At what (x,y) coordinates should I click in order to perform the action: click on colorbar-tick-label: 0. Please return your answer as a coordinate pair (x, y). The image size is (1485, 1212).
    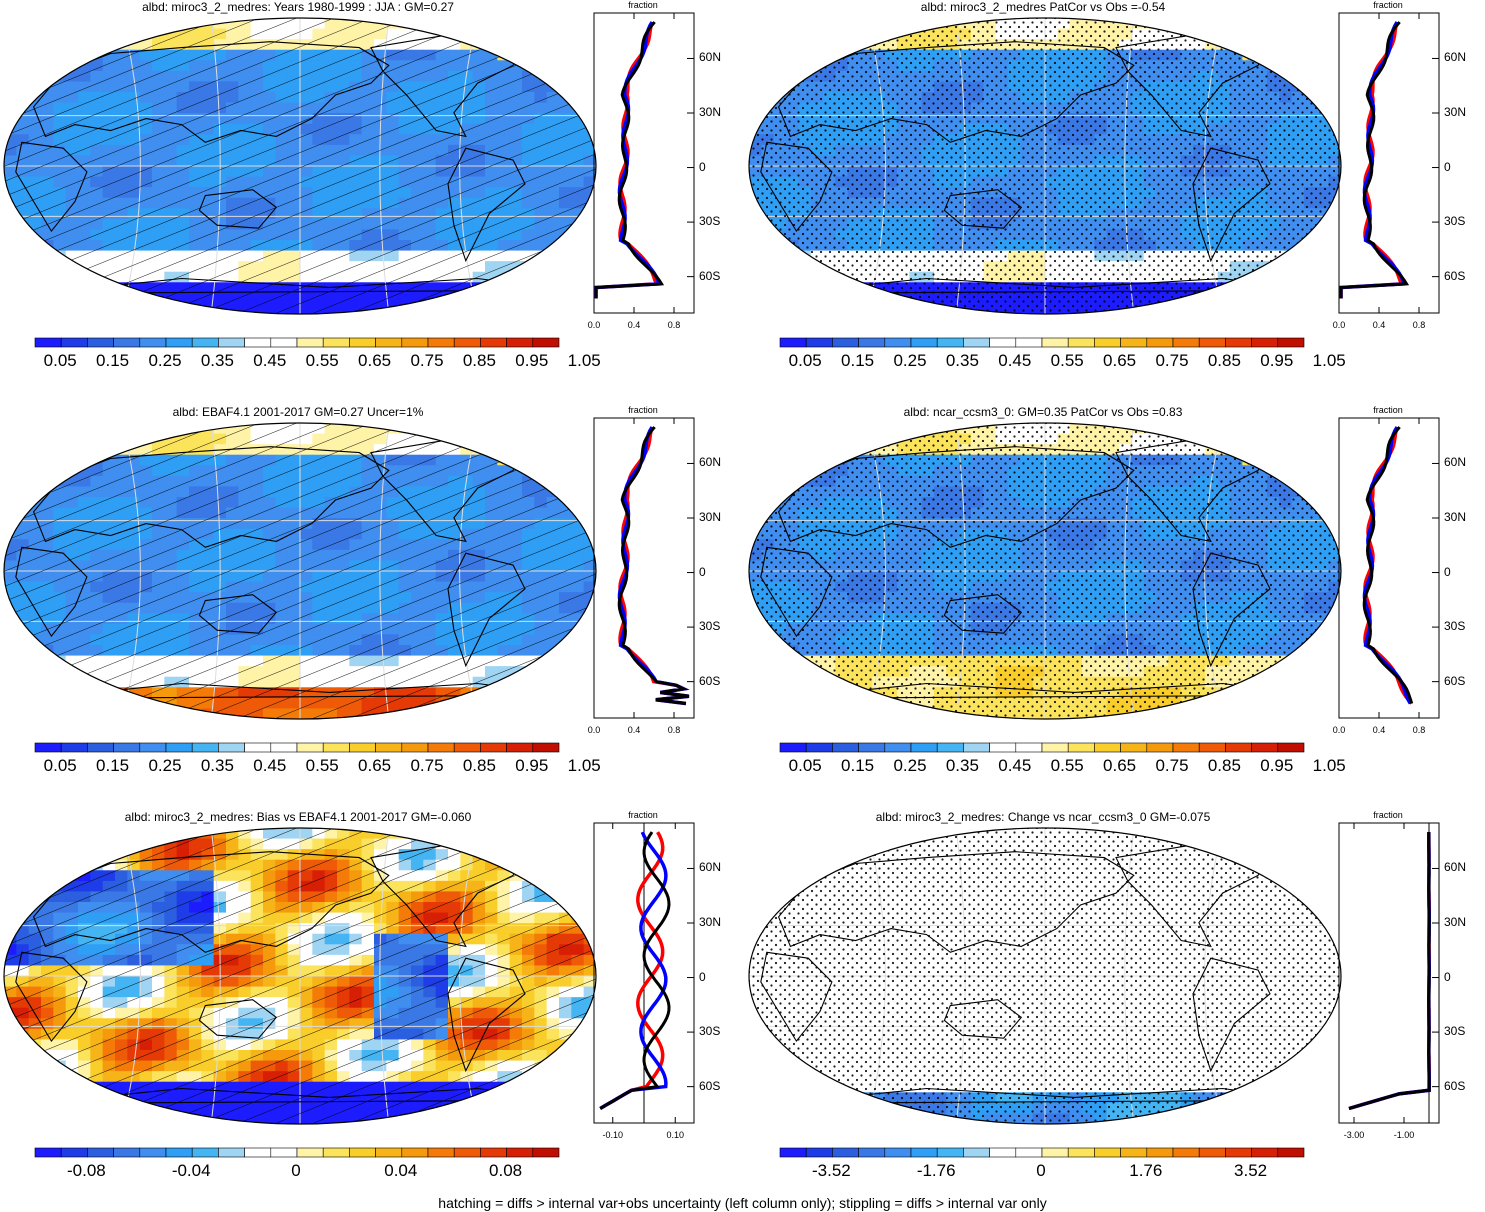
    Looking at the image, I should click on (296, 1170).